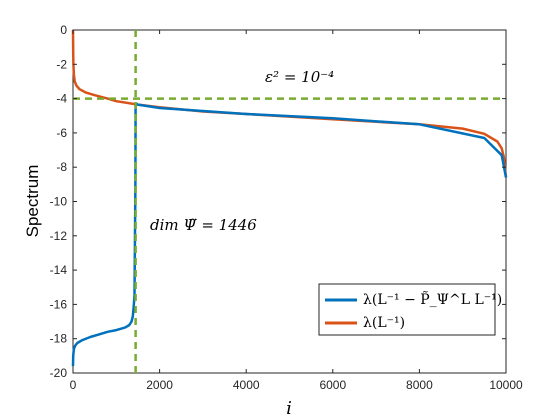  Describe the element at coordinates (246, 385) in the screenshot. I see `x-tick-label: 4000` at that location.